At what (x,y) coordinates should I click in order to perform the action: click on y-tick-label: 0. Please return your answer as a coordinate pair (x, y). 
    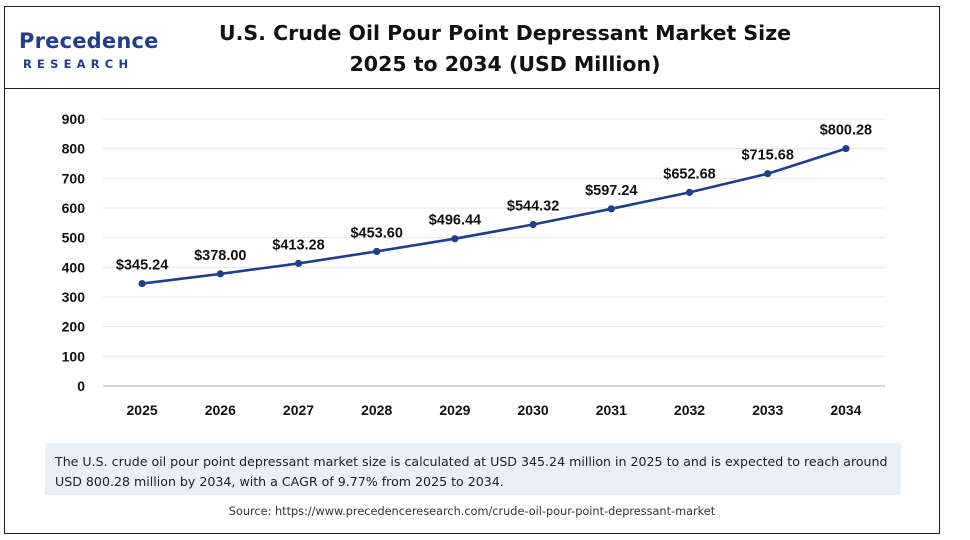
    Looking at the image, I should click on (81, 386).